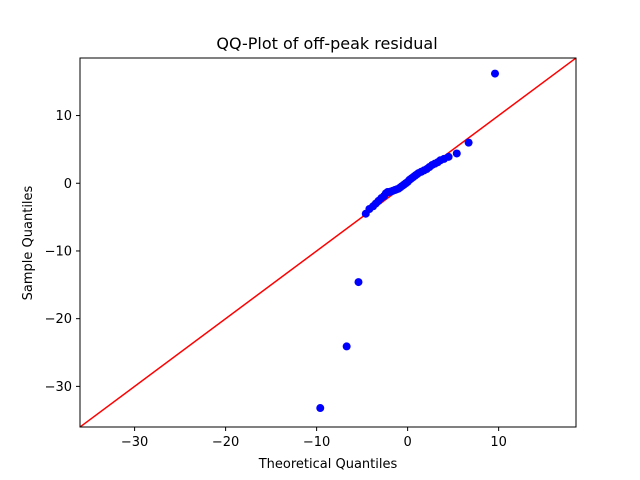 This screenshot has height=480, width=640. I want to click on y-tick-label: −10, so click(58, 251).